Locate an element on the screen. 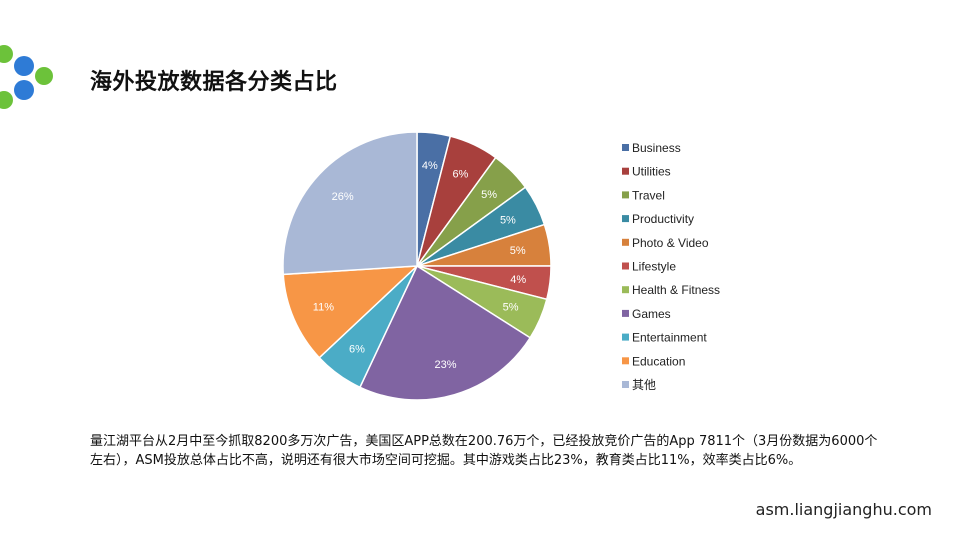  footer-url: asm.liangjianghu.com is located at coordinates (843, 509).